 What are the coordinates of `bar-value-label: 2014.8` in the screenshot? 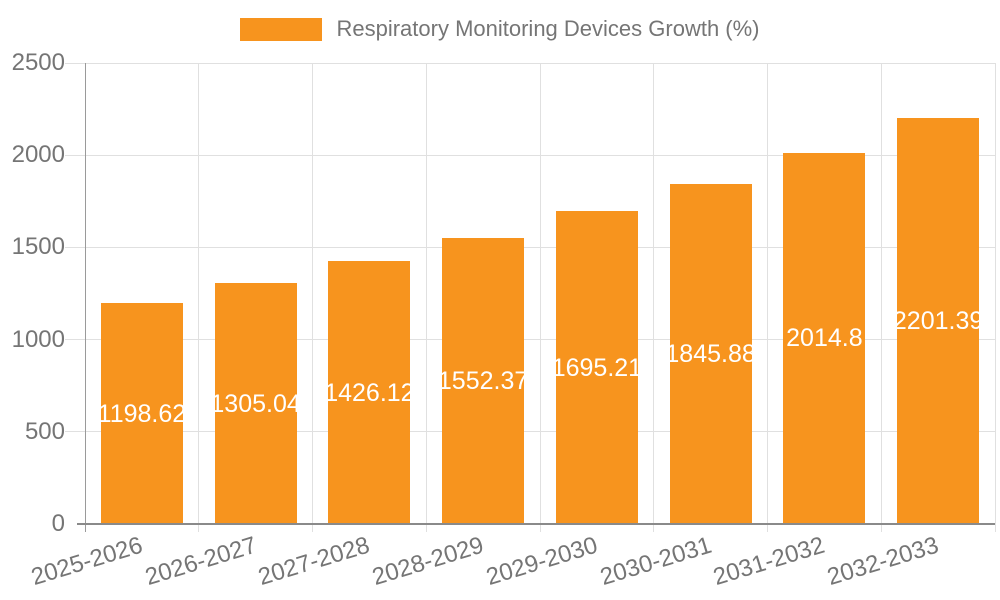 It's located at (824, 338).